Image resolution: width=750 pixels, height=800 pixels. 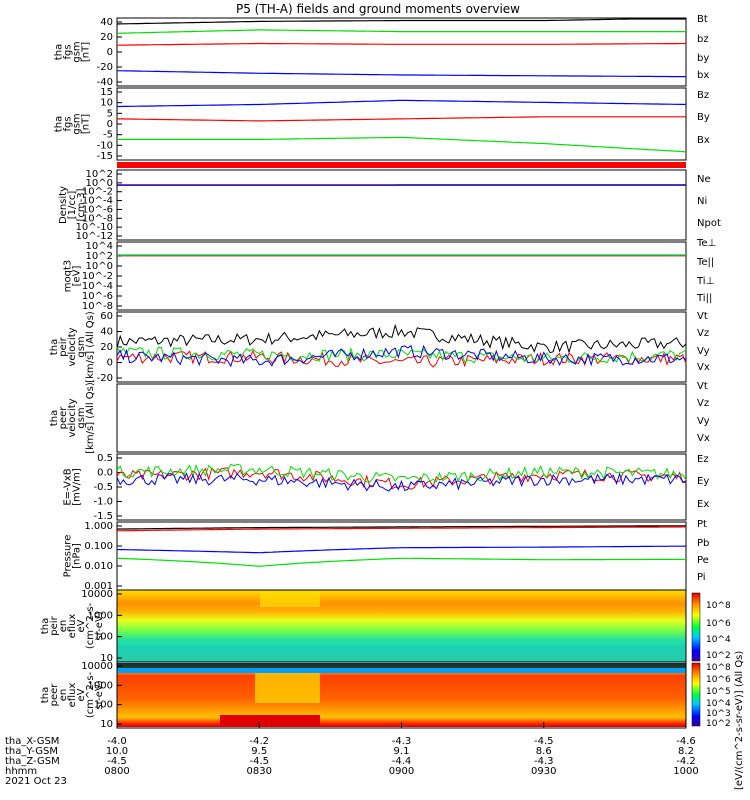 What do you see at coordinates (401, 529) in the screenshot?
I see `series-line-Pb` at bounding box center [401, 529].